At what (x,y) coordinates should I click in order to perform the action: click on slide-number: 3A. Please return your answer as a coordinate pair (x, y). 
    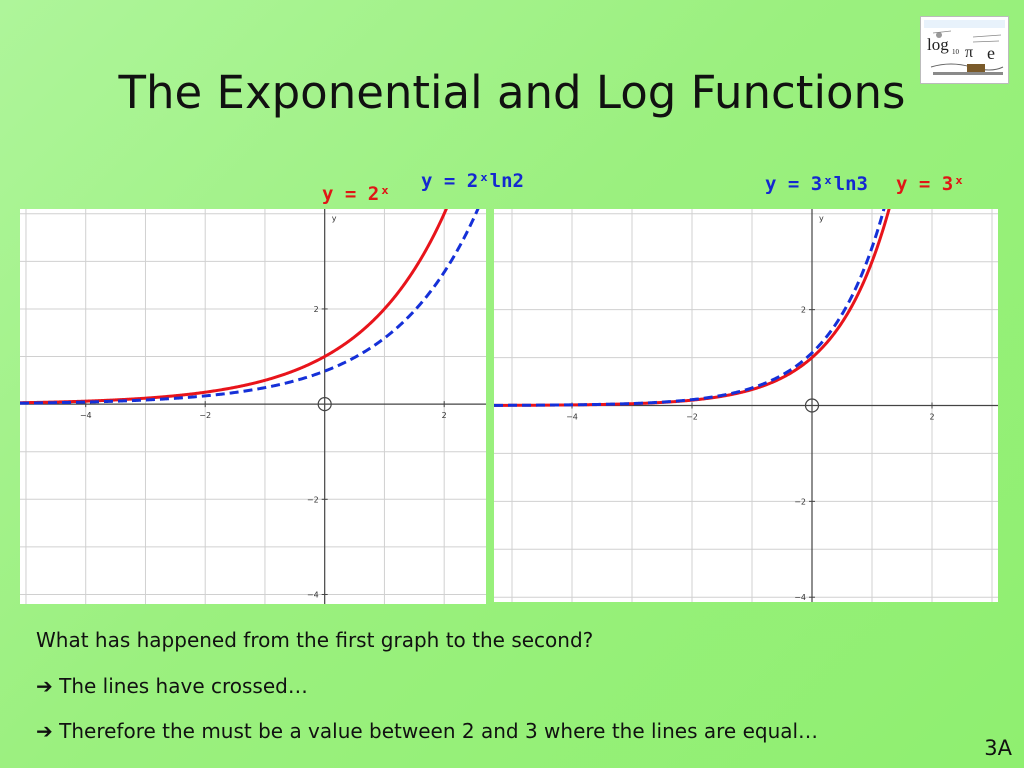
    Looking at the image, I should click on (998, 748).